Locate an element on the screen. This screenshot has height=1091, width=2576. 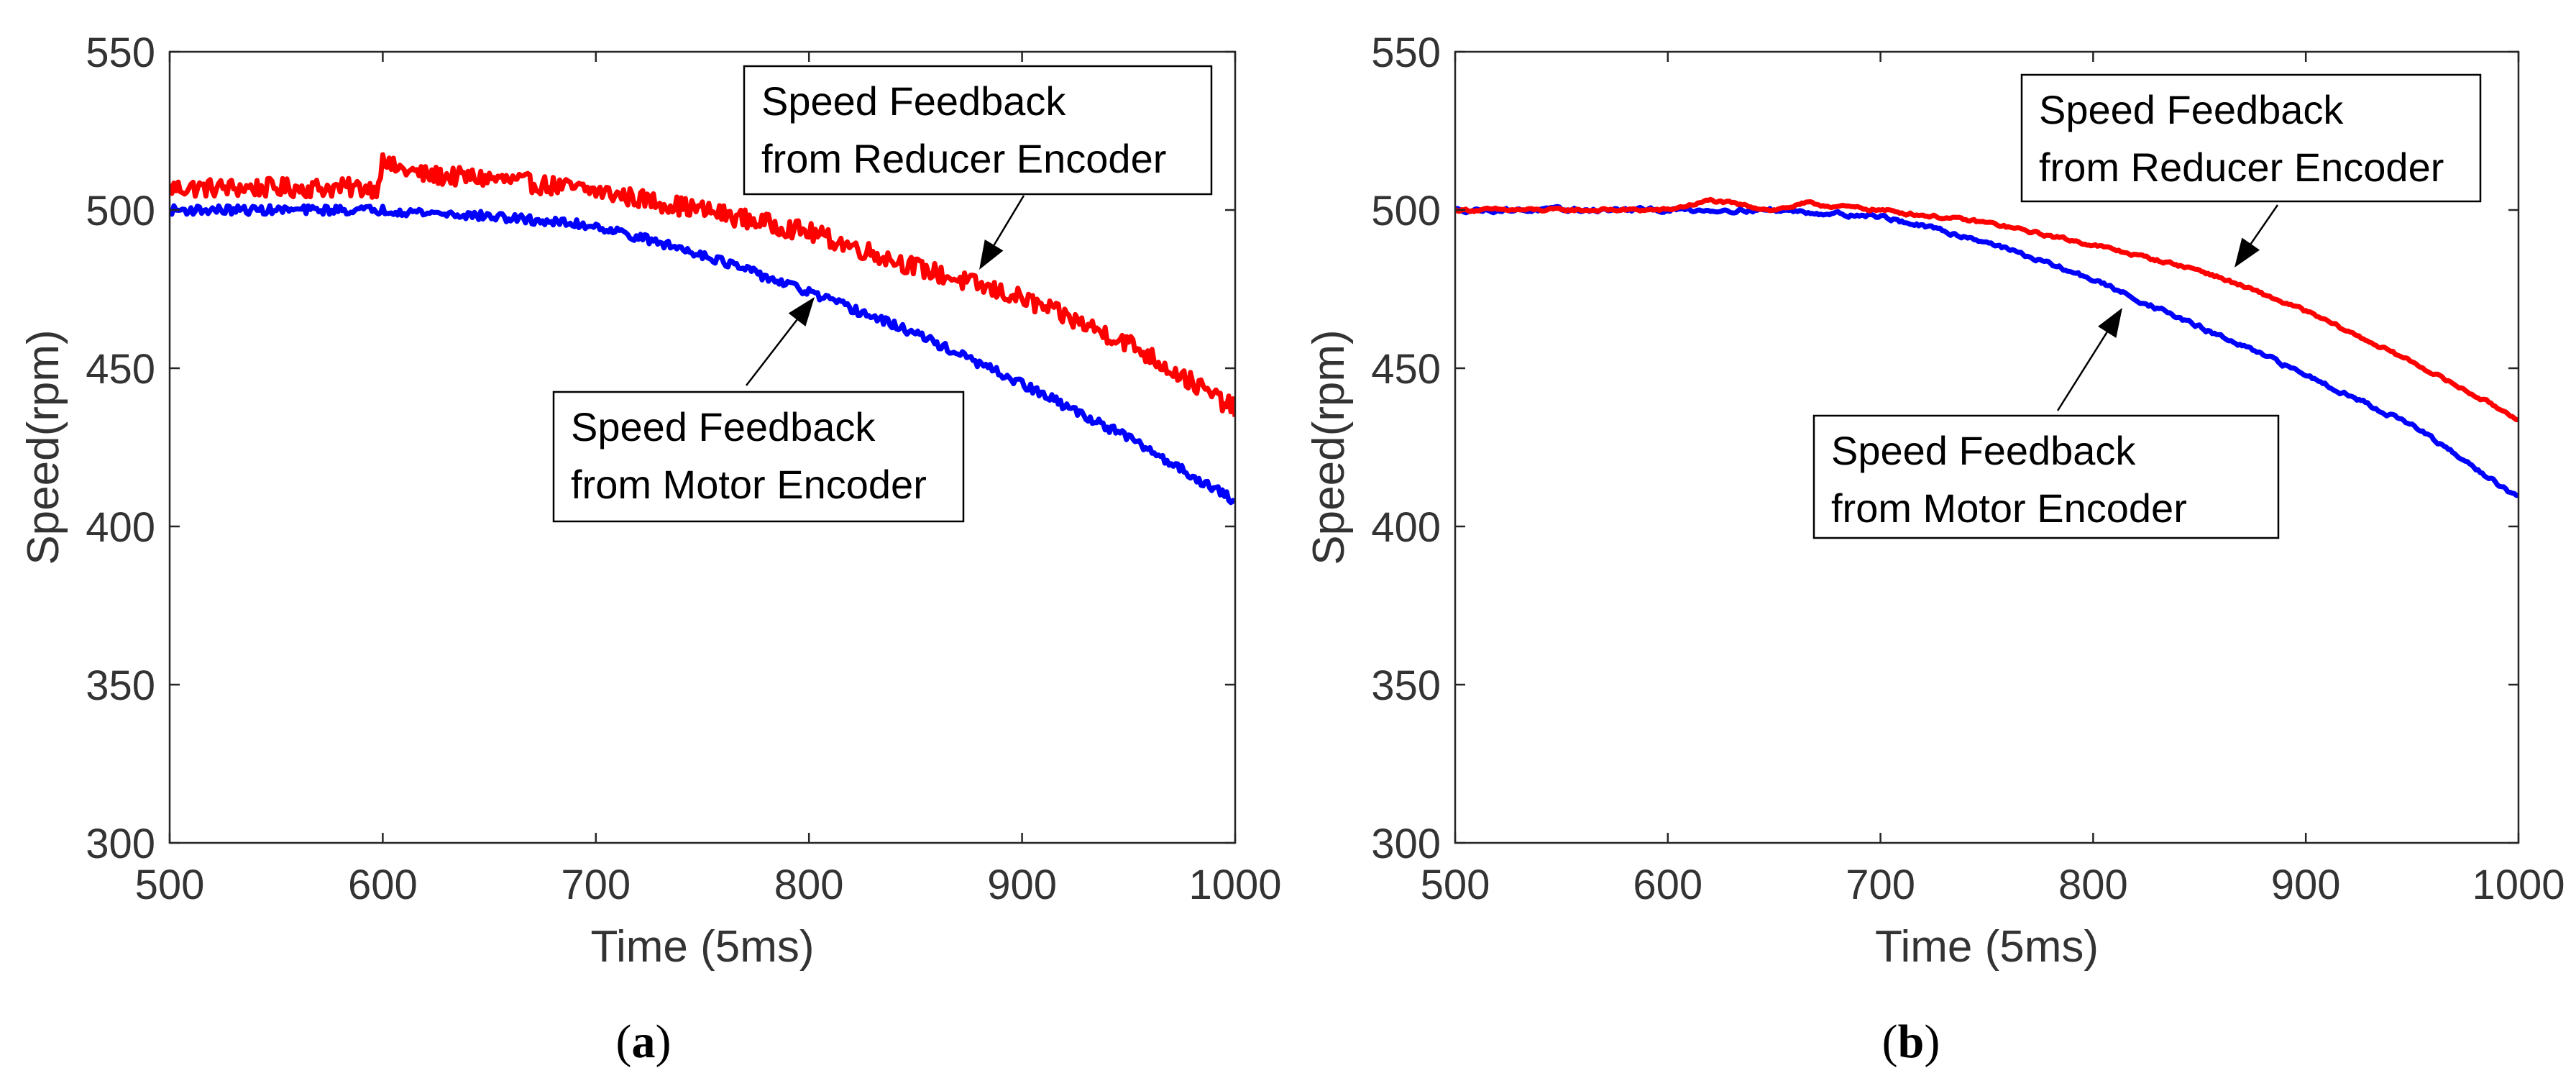
panel-label-letter: a is located at coordinates (644, 1041).